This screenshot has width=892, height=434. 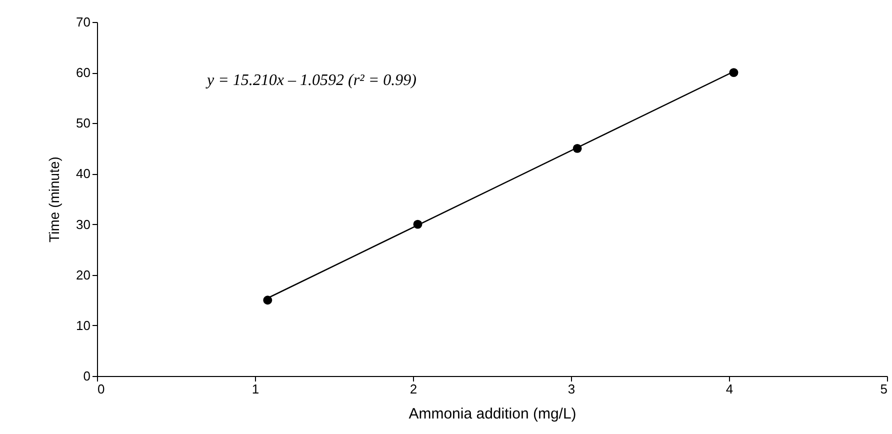 What do you see at coordinates (86, 376) in the screenshot?
I see `y-tick-label: 0` at bounding box center [86, 376].